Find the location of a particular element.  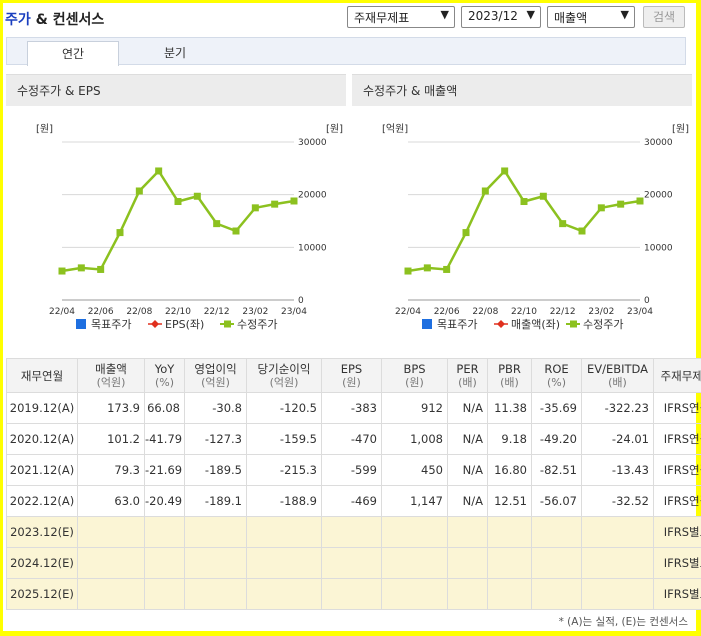

column-header: 주재무제표 is located at coordinates (677, 375).